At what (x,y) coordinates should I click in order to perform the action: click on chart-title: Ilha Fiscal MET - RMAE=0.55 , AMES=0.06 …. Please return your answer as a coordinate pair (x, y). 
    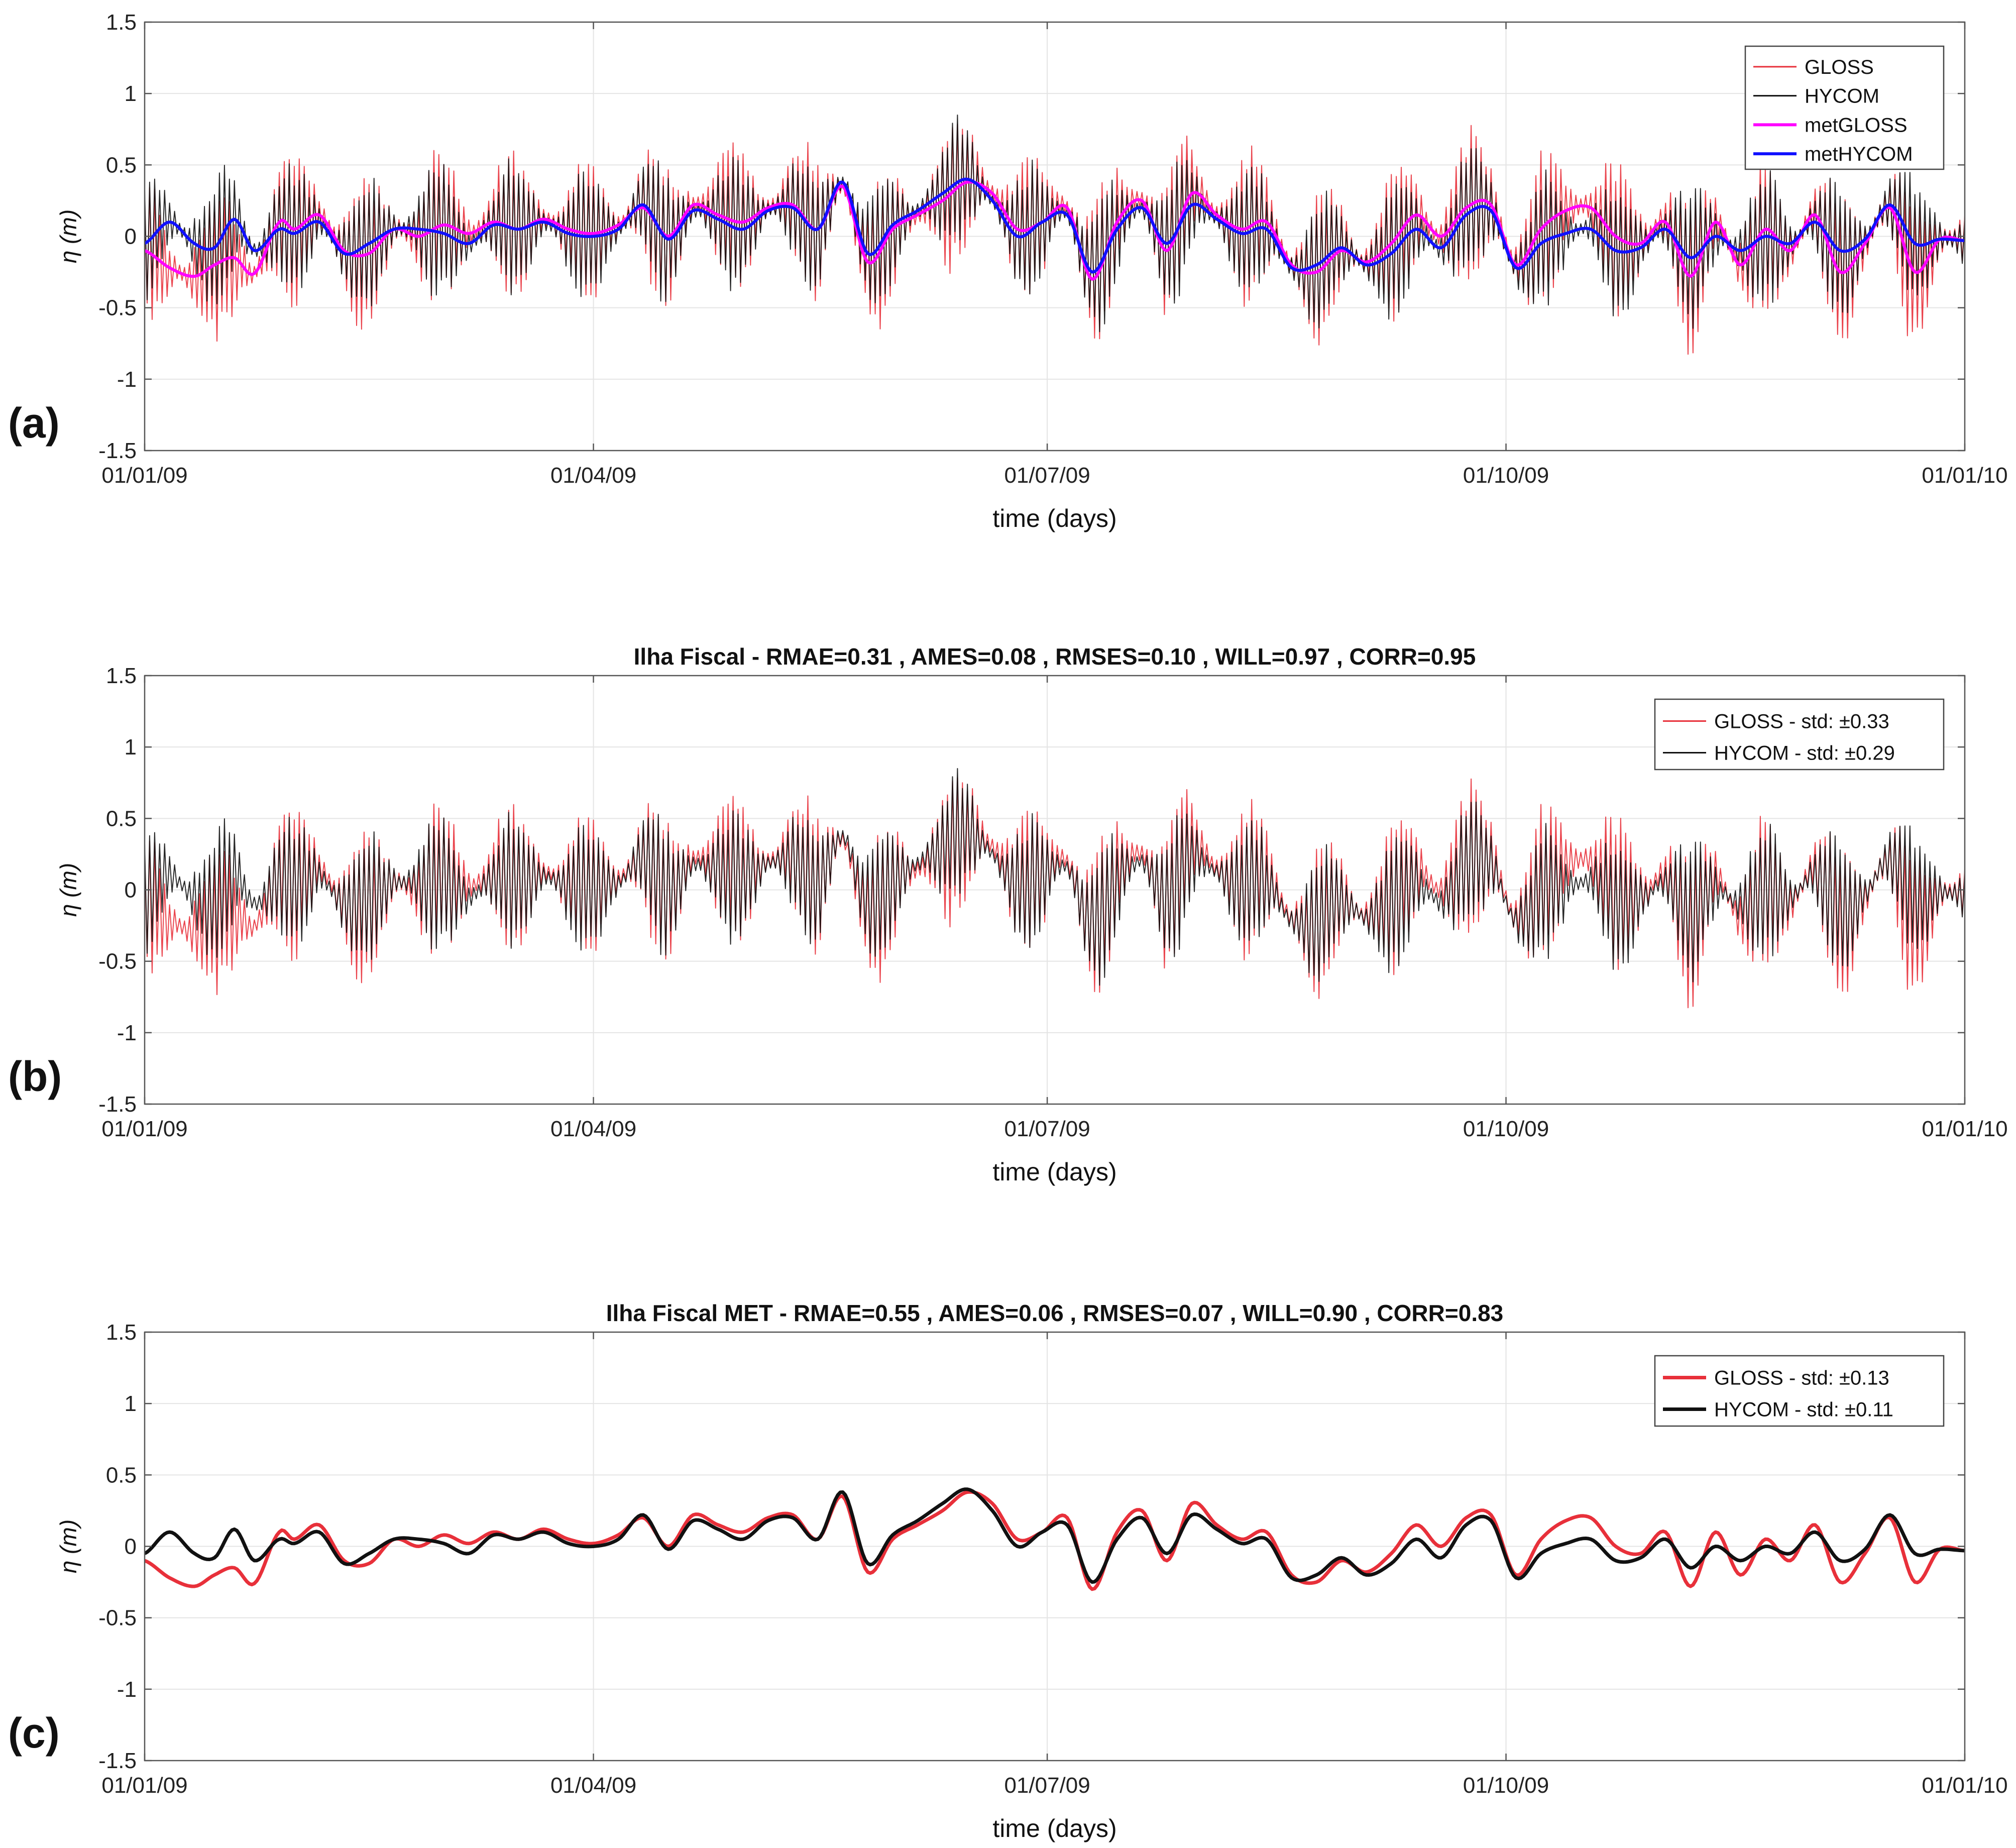
    Looking at the image, I should click on (1055, 1313).